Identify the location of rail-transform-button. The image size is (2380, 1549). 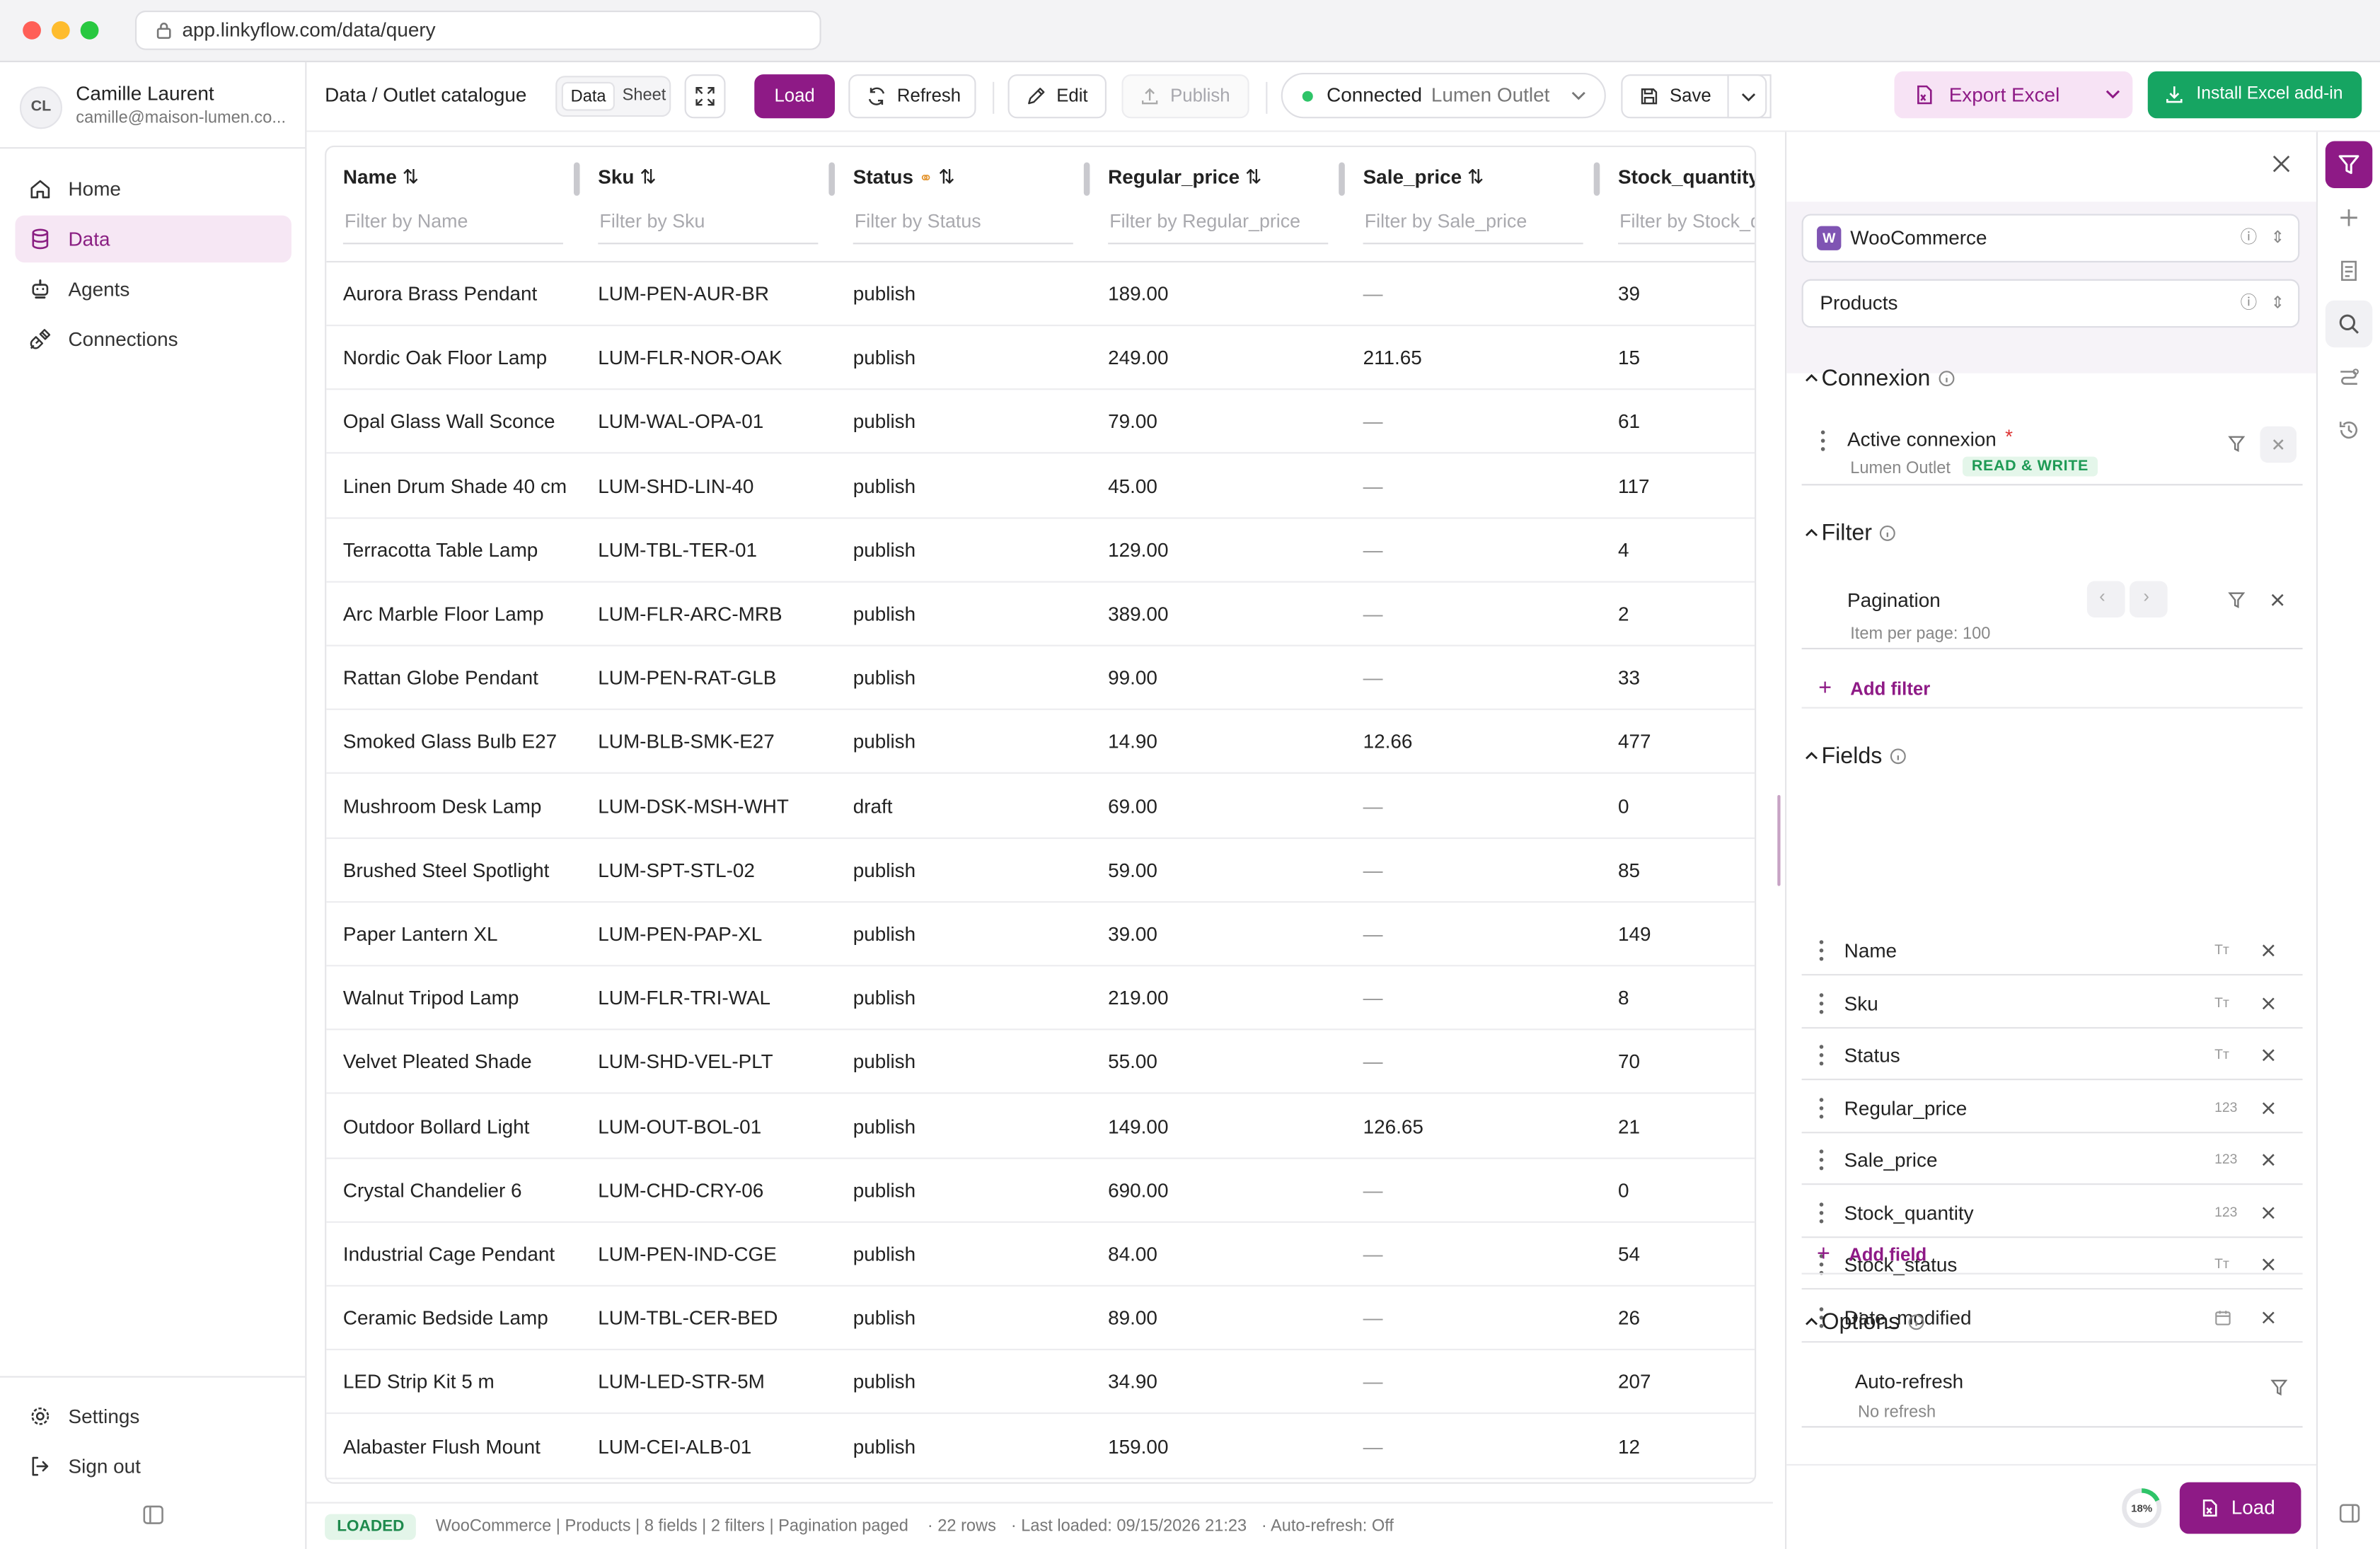
(2350, 377).